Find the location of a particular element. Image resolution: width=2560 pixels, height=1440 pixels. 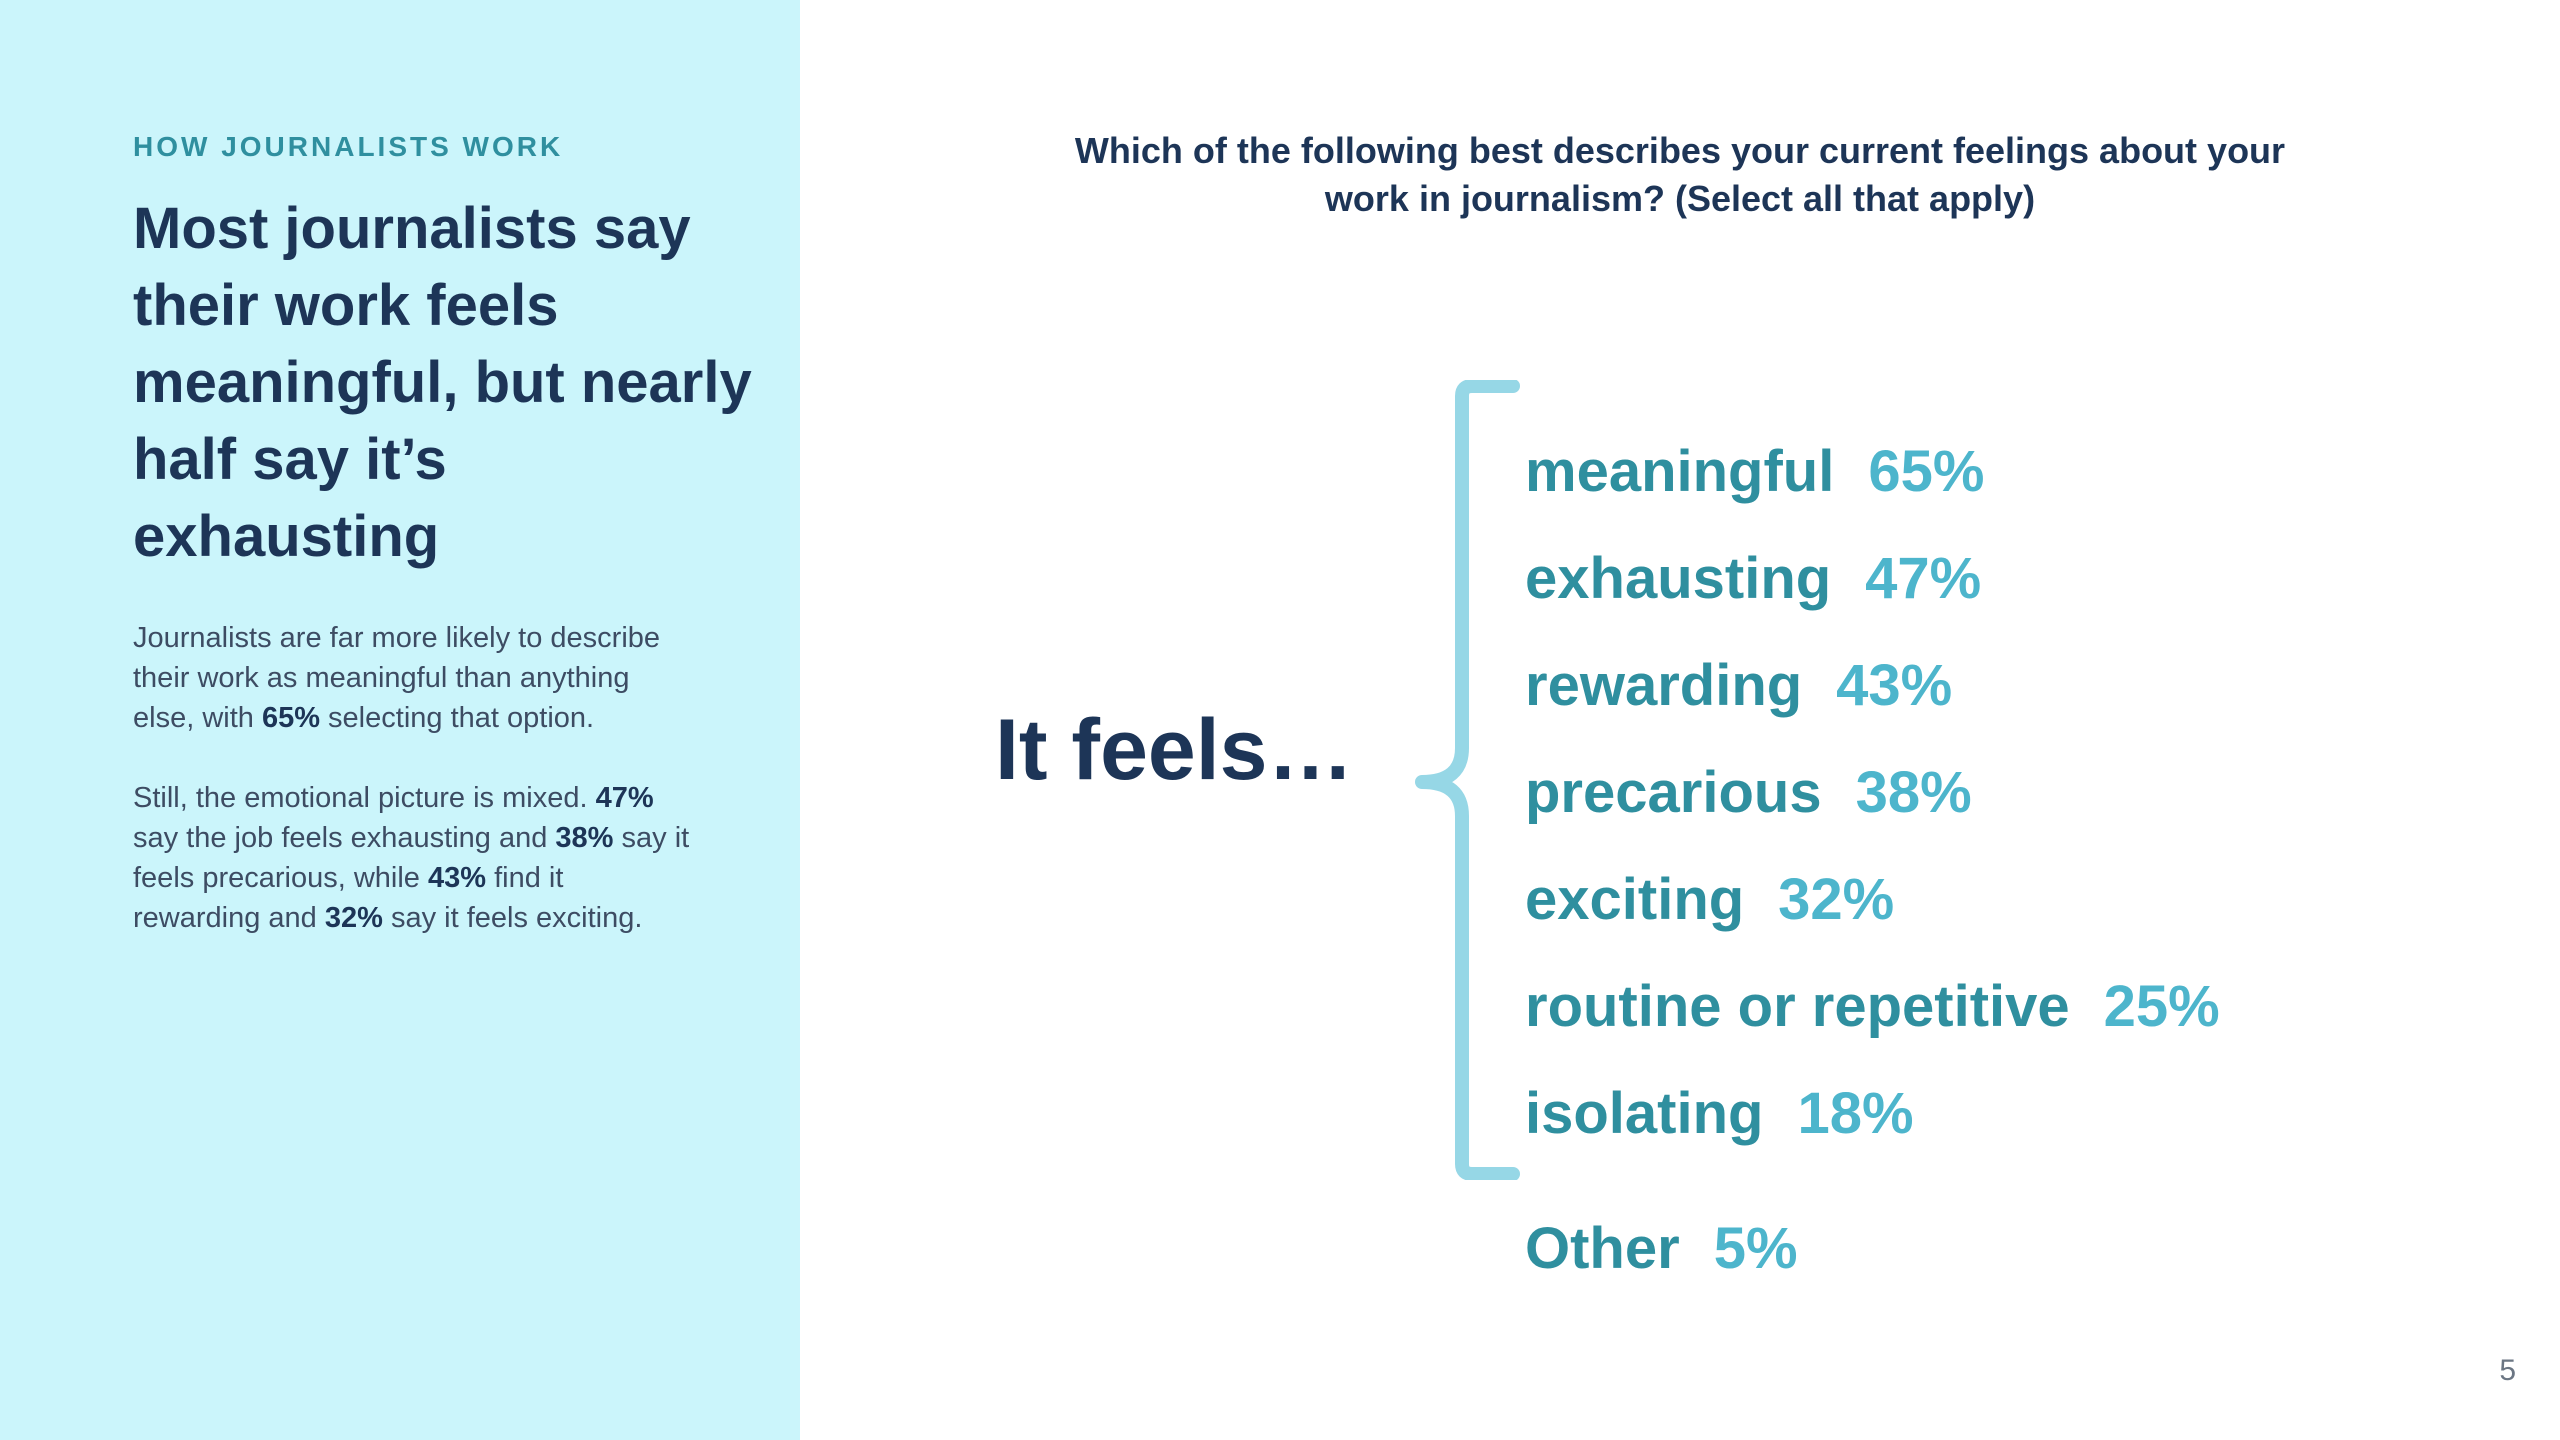

body-text: say it feels exciting. is located at coordinates (512, 918).